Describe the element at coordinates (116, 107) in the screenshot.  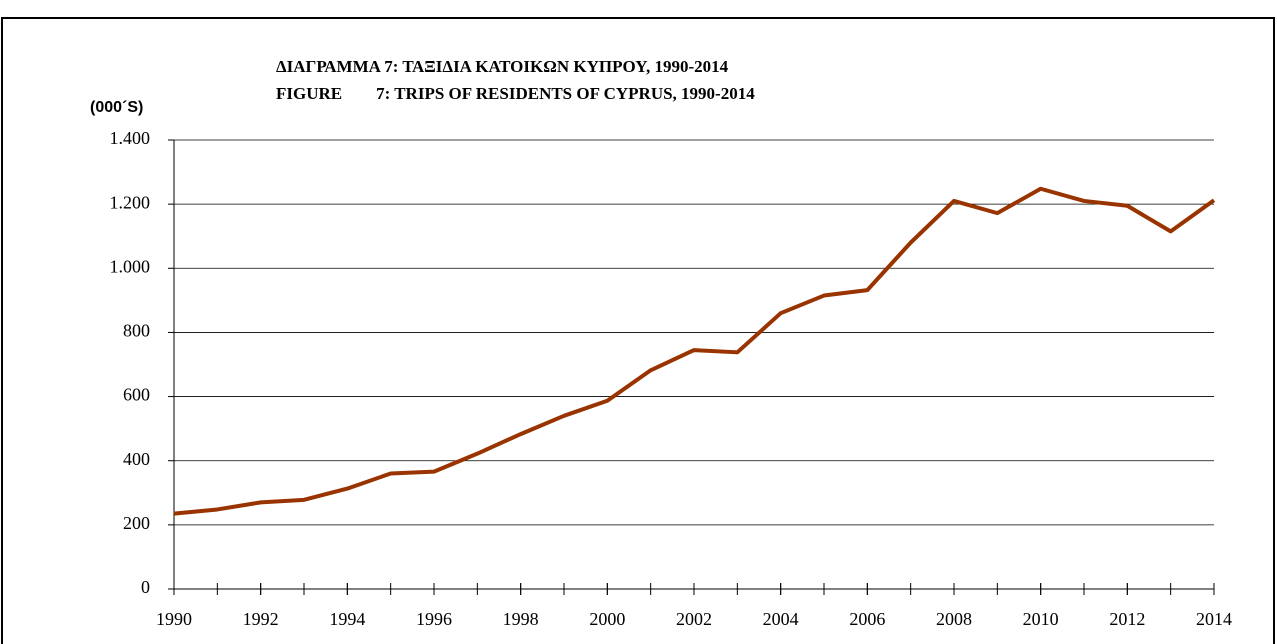
I see `y-axis-label: (000´S)` at that location.